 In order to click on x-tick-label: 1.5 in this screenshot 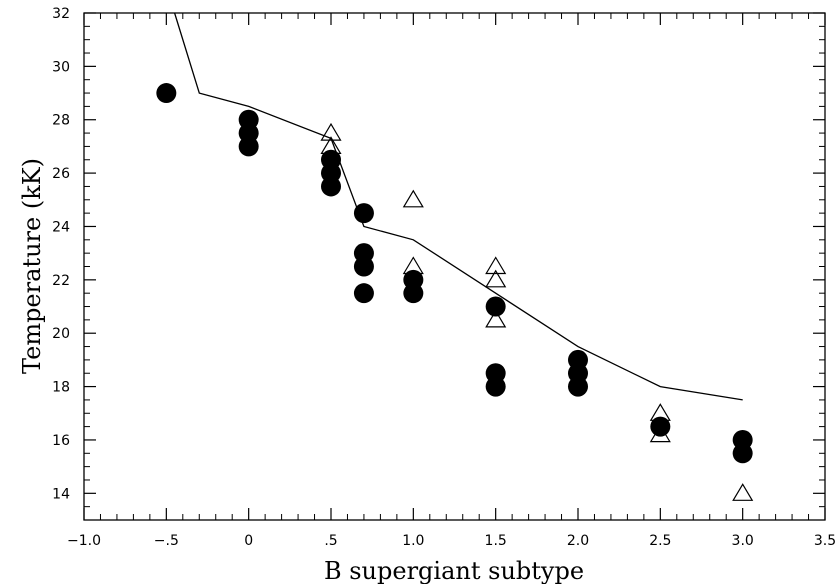, I will do `click(496, 541)`.